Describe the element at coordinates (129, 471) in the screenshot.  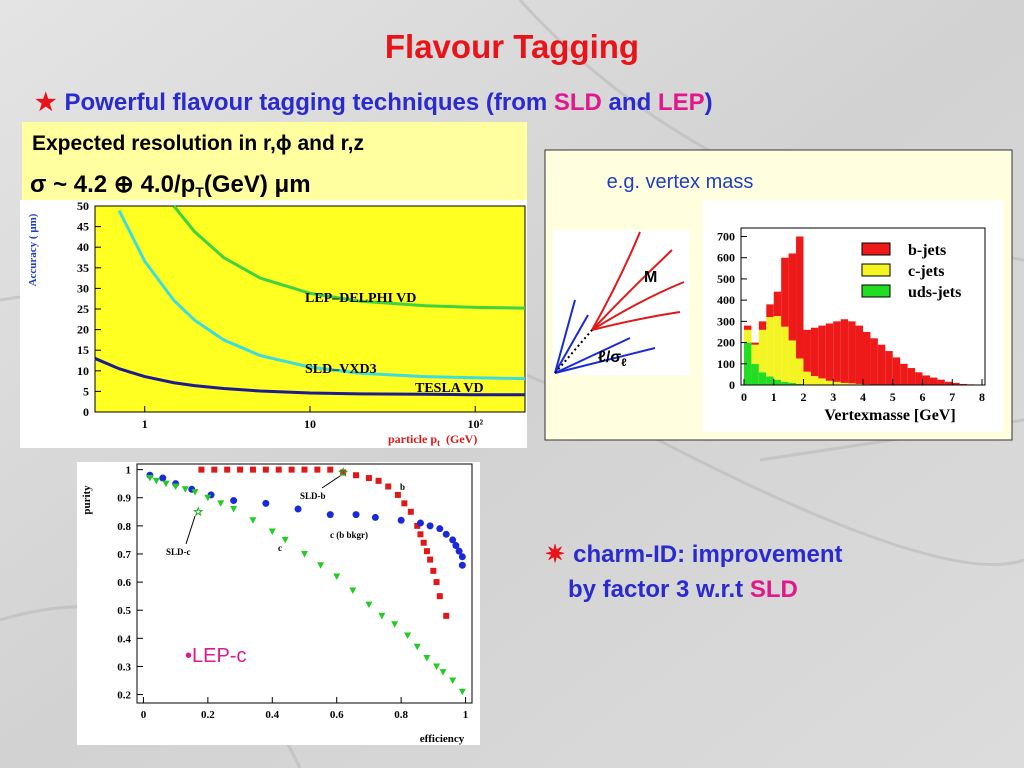
I see `y-tick-label: 1` at that location.